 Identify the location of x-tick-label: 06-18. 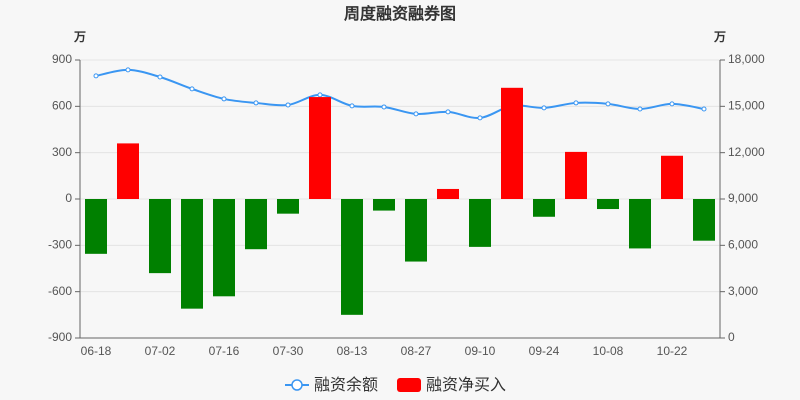
(96, 351).